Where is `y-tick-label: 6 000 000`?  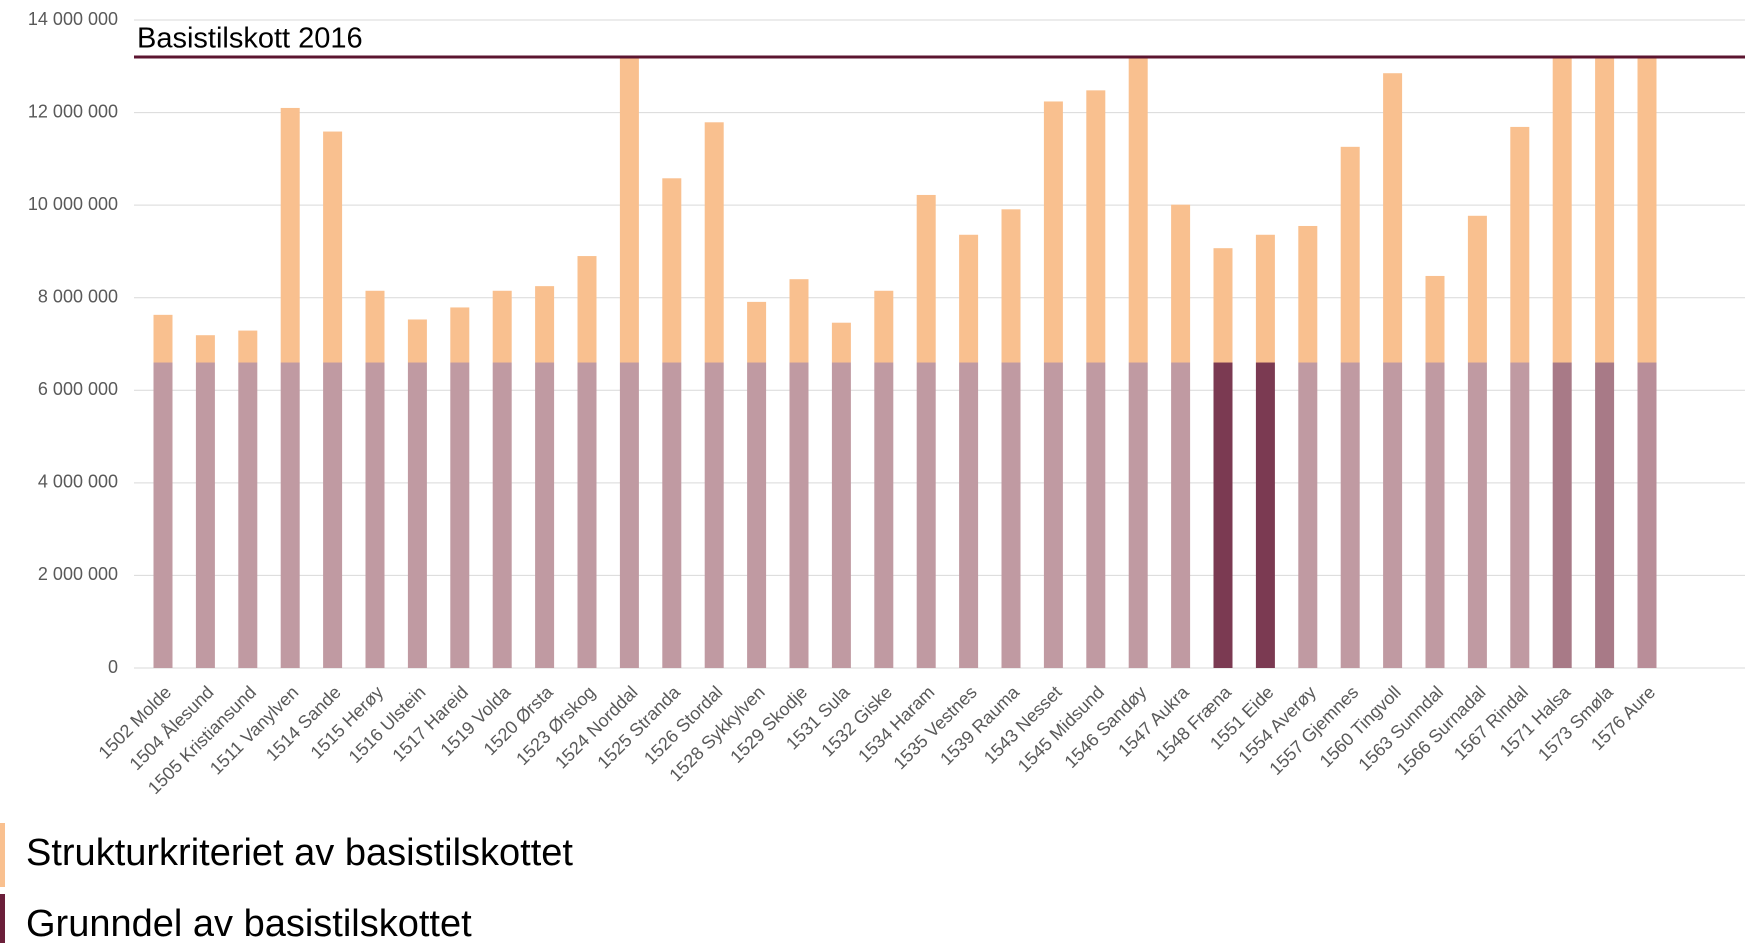 y-tick-label: 6 000 000 is located at coordinates (78, 389).